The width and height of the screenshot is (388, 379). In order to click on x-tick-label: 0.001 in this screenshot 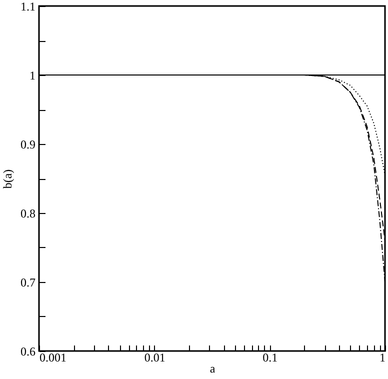, I will do `click(53, 357)`.